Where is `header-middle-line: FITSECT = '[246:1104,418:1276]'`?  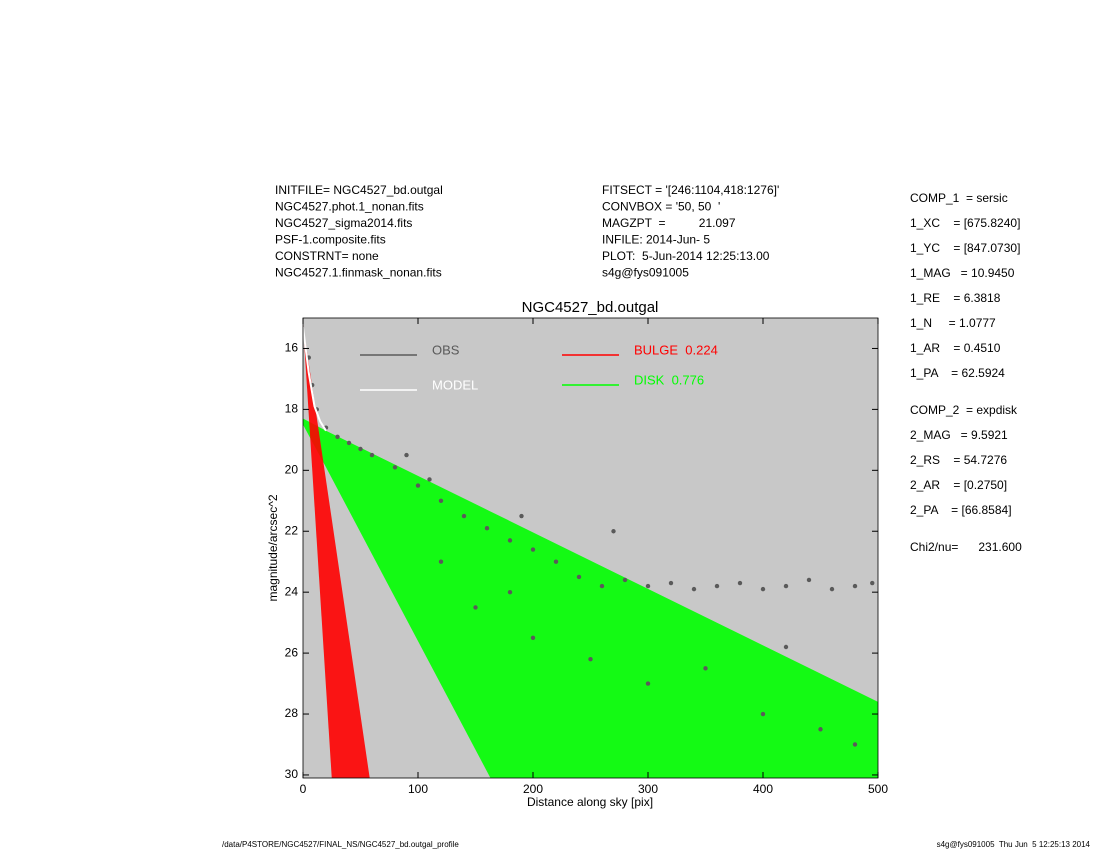
header-middle-line: FITSECT = '[246:1104,418:1276]' is located at coordinates (690, 190).